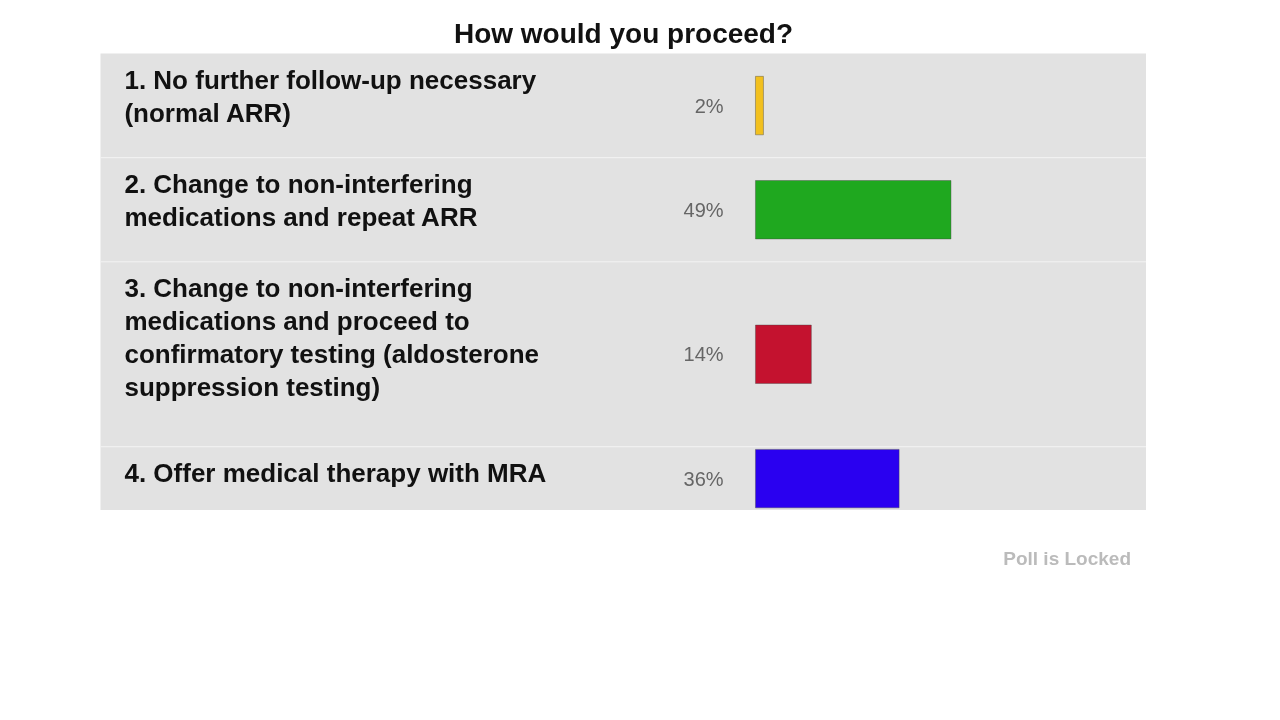  I want to click on y-tick-label: 1. No further follow-up necessary (normal ARR), so click(330, 97).